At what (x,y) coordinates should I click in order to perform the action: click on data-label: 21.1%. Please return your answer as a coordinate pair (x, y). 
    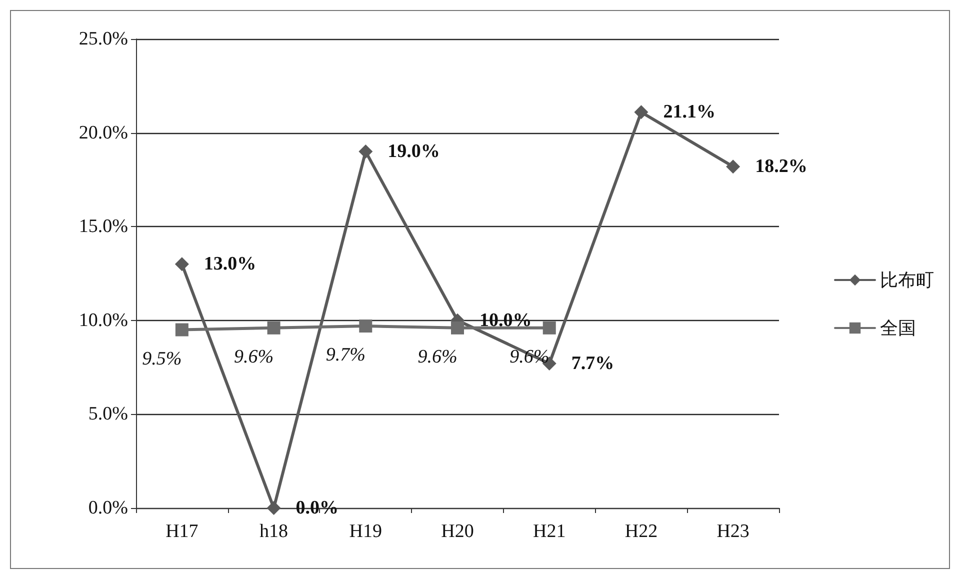
    Looking at the image, I should click on (689, 112).